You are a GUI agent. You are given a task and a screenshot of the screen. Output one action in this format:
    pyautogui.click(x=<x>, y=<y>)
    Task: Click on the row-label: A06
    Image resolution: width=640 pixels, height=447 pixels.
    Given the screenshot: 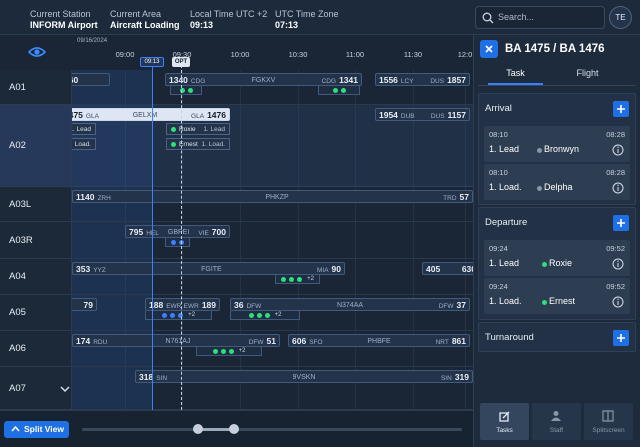 What is the action you would take?
    pyautogui.click(x=36, y=349)
    